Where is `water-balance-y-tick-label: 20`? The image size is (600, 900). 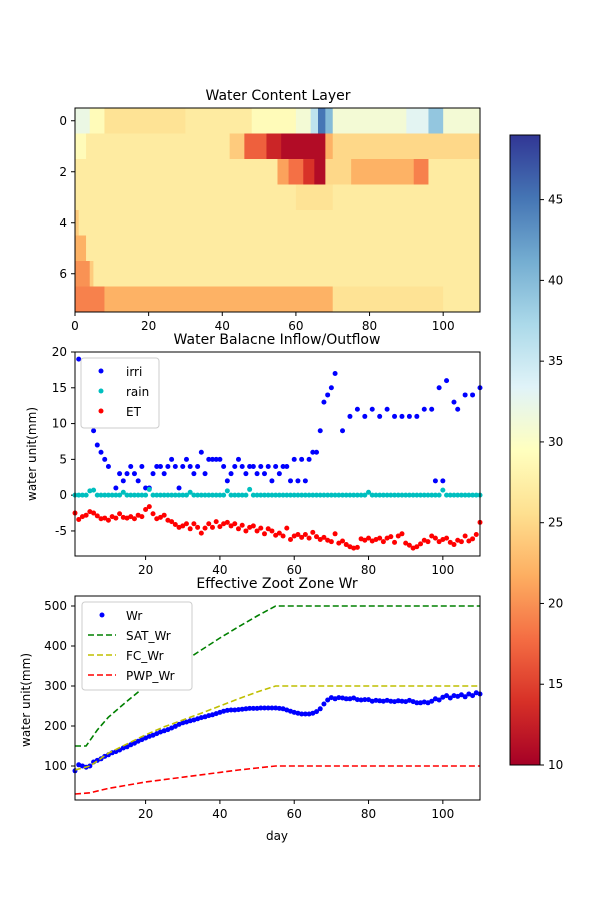
water-balance-y-tick-label: 20 is located at coordinates (59, 352).